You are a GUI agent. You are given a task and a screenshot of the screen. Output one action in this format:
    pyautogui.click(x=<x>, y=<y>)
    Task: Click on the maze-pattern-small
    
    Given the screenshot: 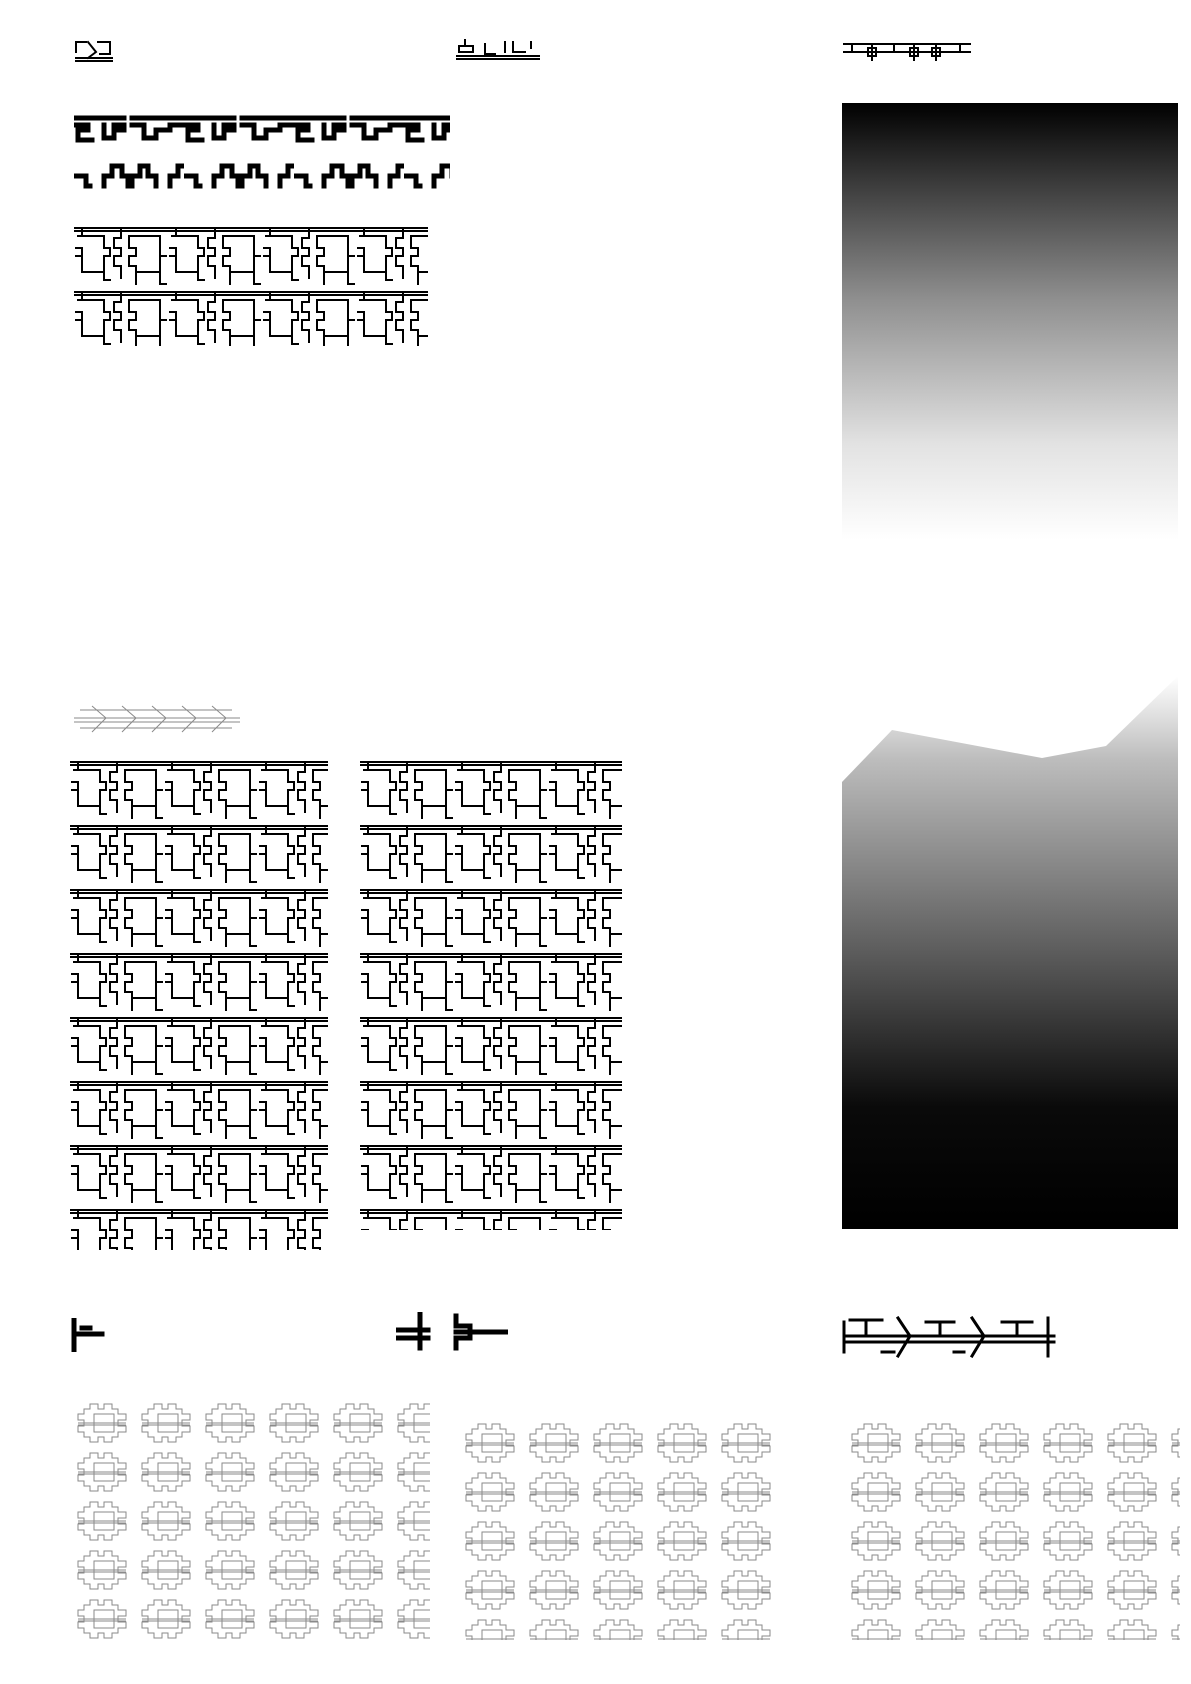 What is the action you would take?
    pyautogui.click(x=251, y=286)
    